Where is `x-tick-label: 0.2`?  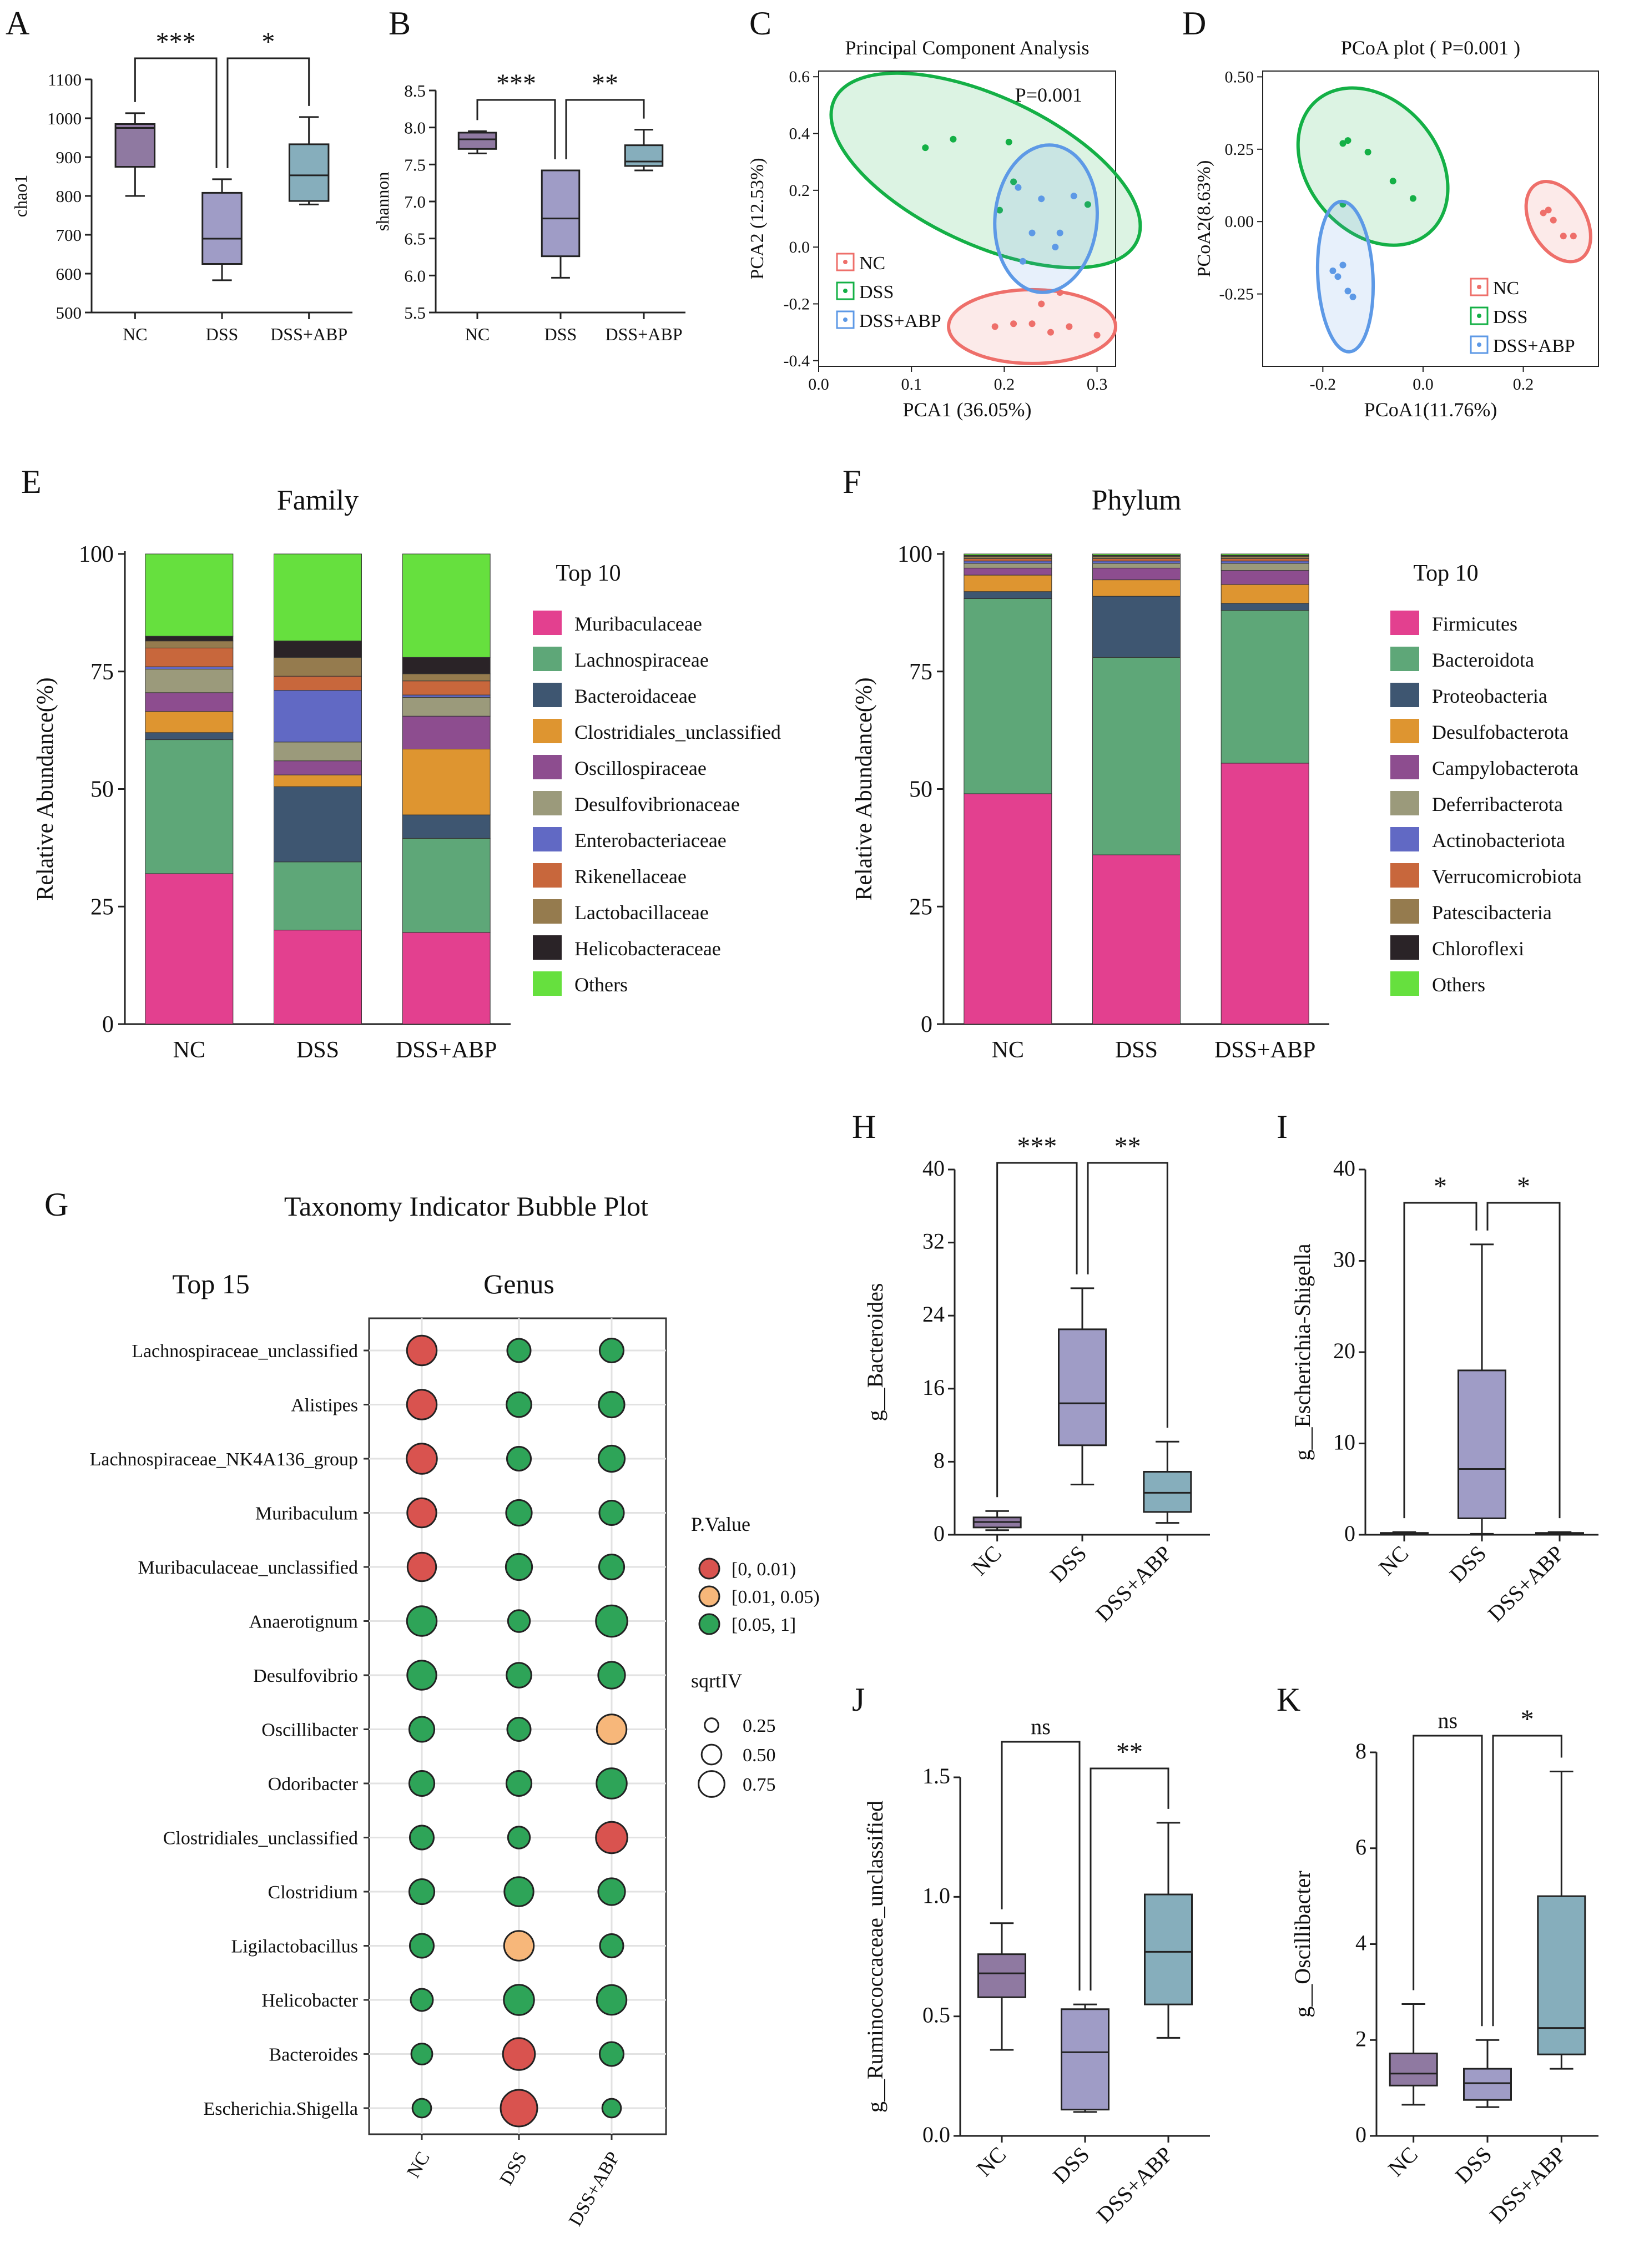 x-tick-label: 0.2 is located at coordinates (1004, 384).